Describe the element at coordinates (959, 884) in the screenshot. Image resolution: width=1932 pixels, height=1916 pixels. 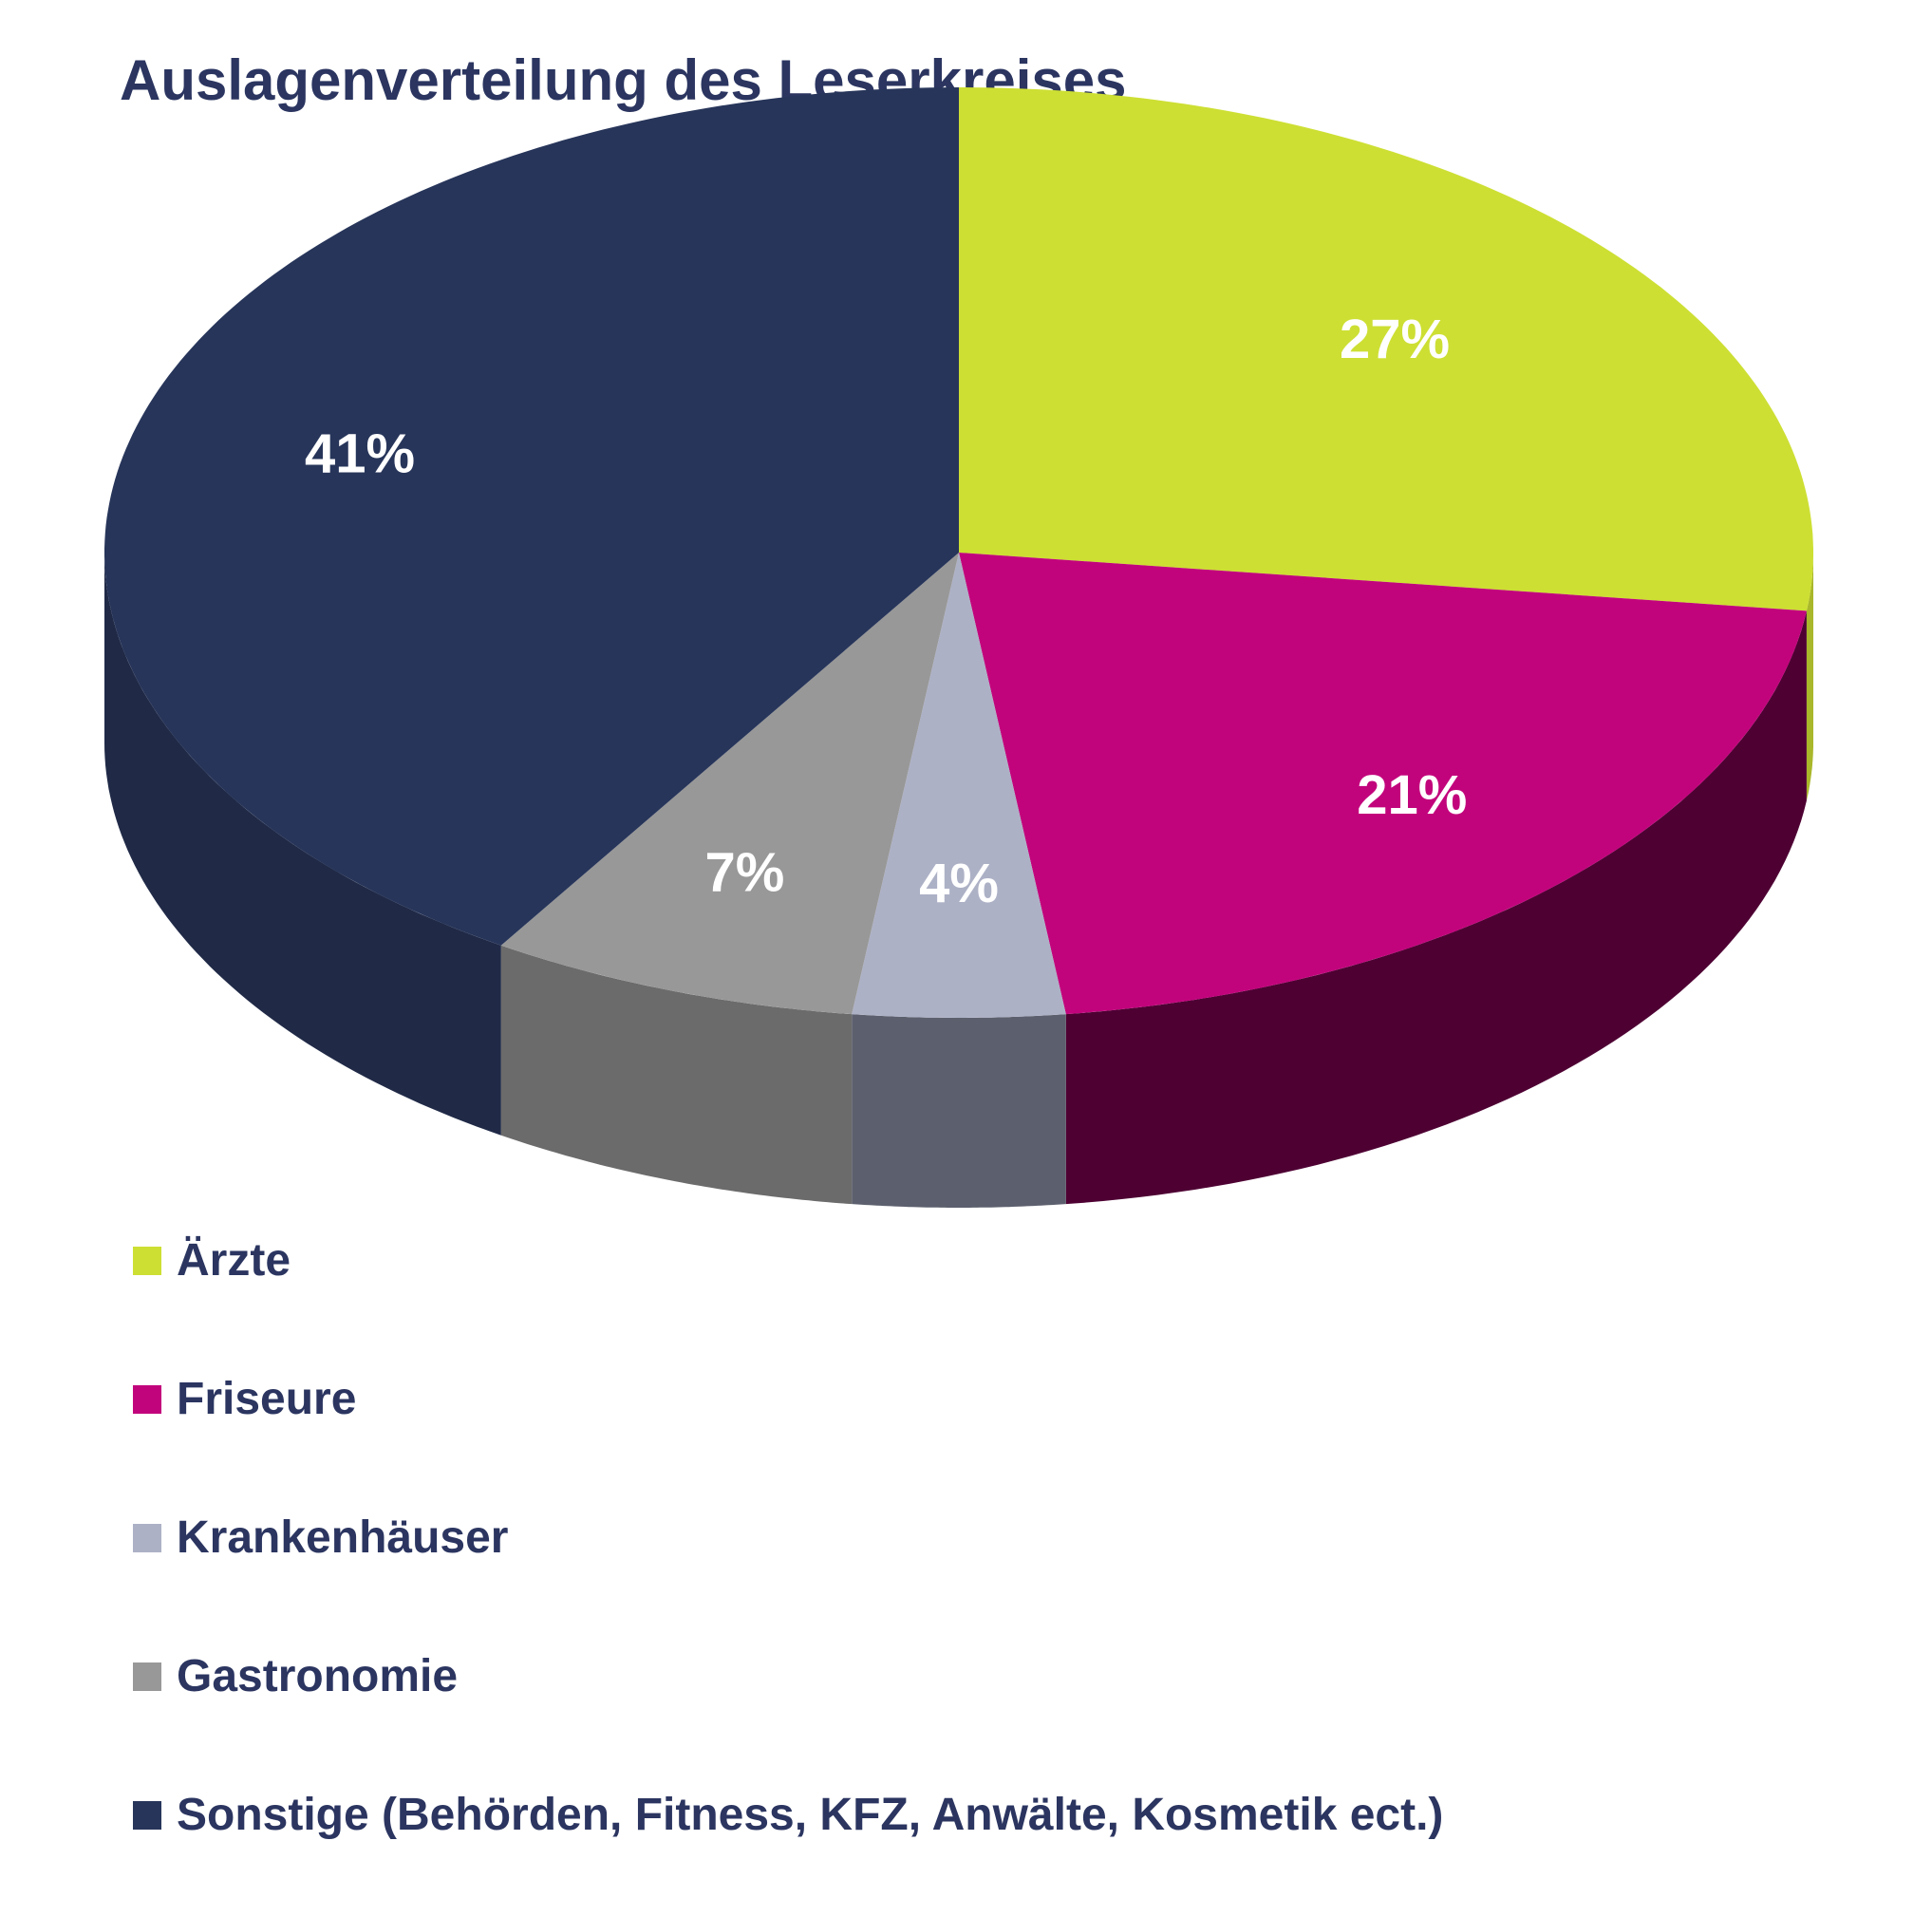
I see `data-label-krankenhaeuser: 4%` at that location.